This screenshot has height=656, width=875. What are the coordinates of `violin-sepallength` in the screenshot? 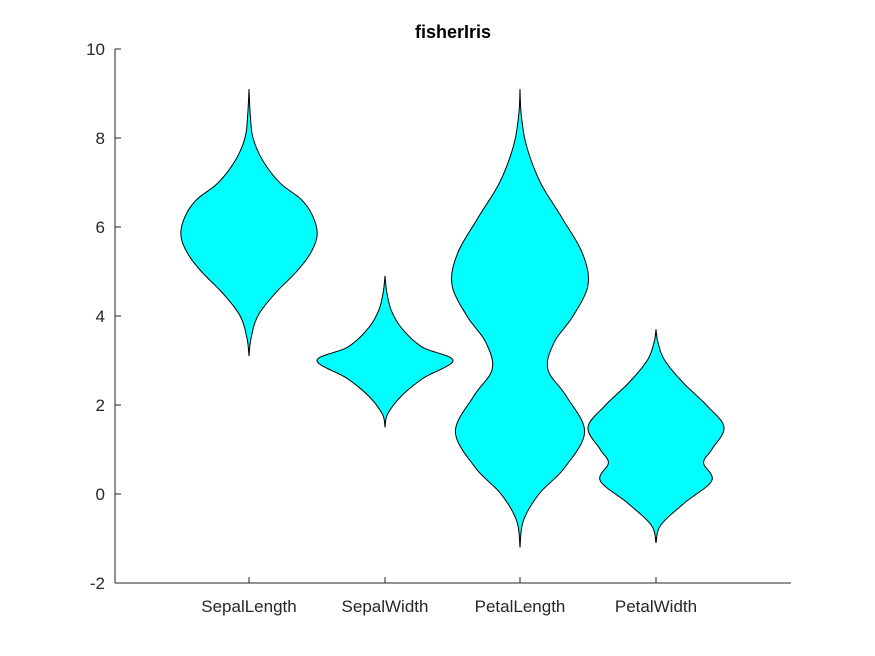 It's located at (249, 223).